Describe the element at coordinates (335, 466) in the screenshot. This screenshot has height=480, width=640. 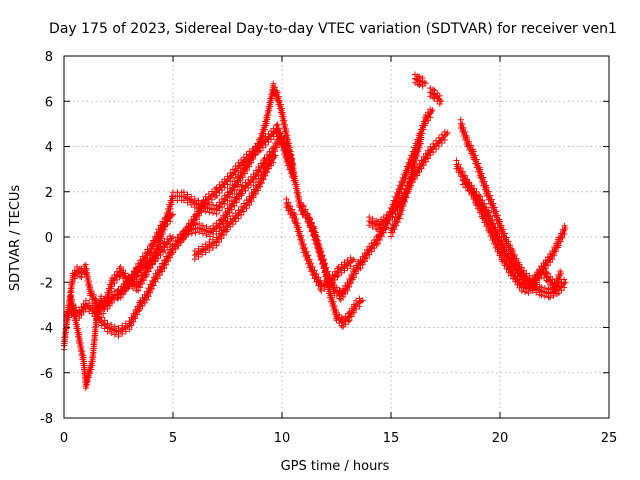
I see `x-axis-label: GPS time / hours` at that location.